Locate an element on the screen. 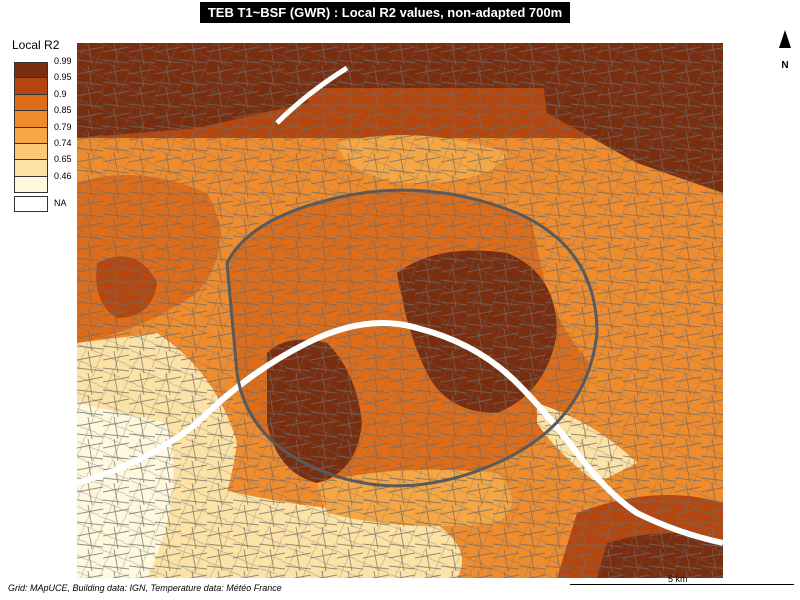 Image resolution: width=800 pixels, height=600 pixels. legend-value: 0.46 is located at coordinates (63, 175).